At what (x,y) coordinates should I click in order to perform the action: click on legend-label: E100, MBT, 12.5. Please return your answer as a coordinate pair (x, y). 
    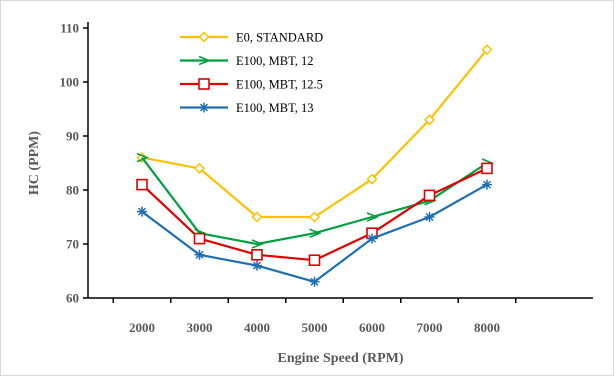
    Looking at the image, I should click on (279, 85).